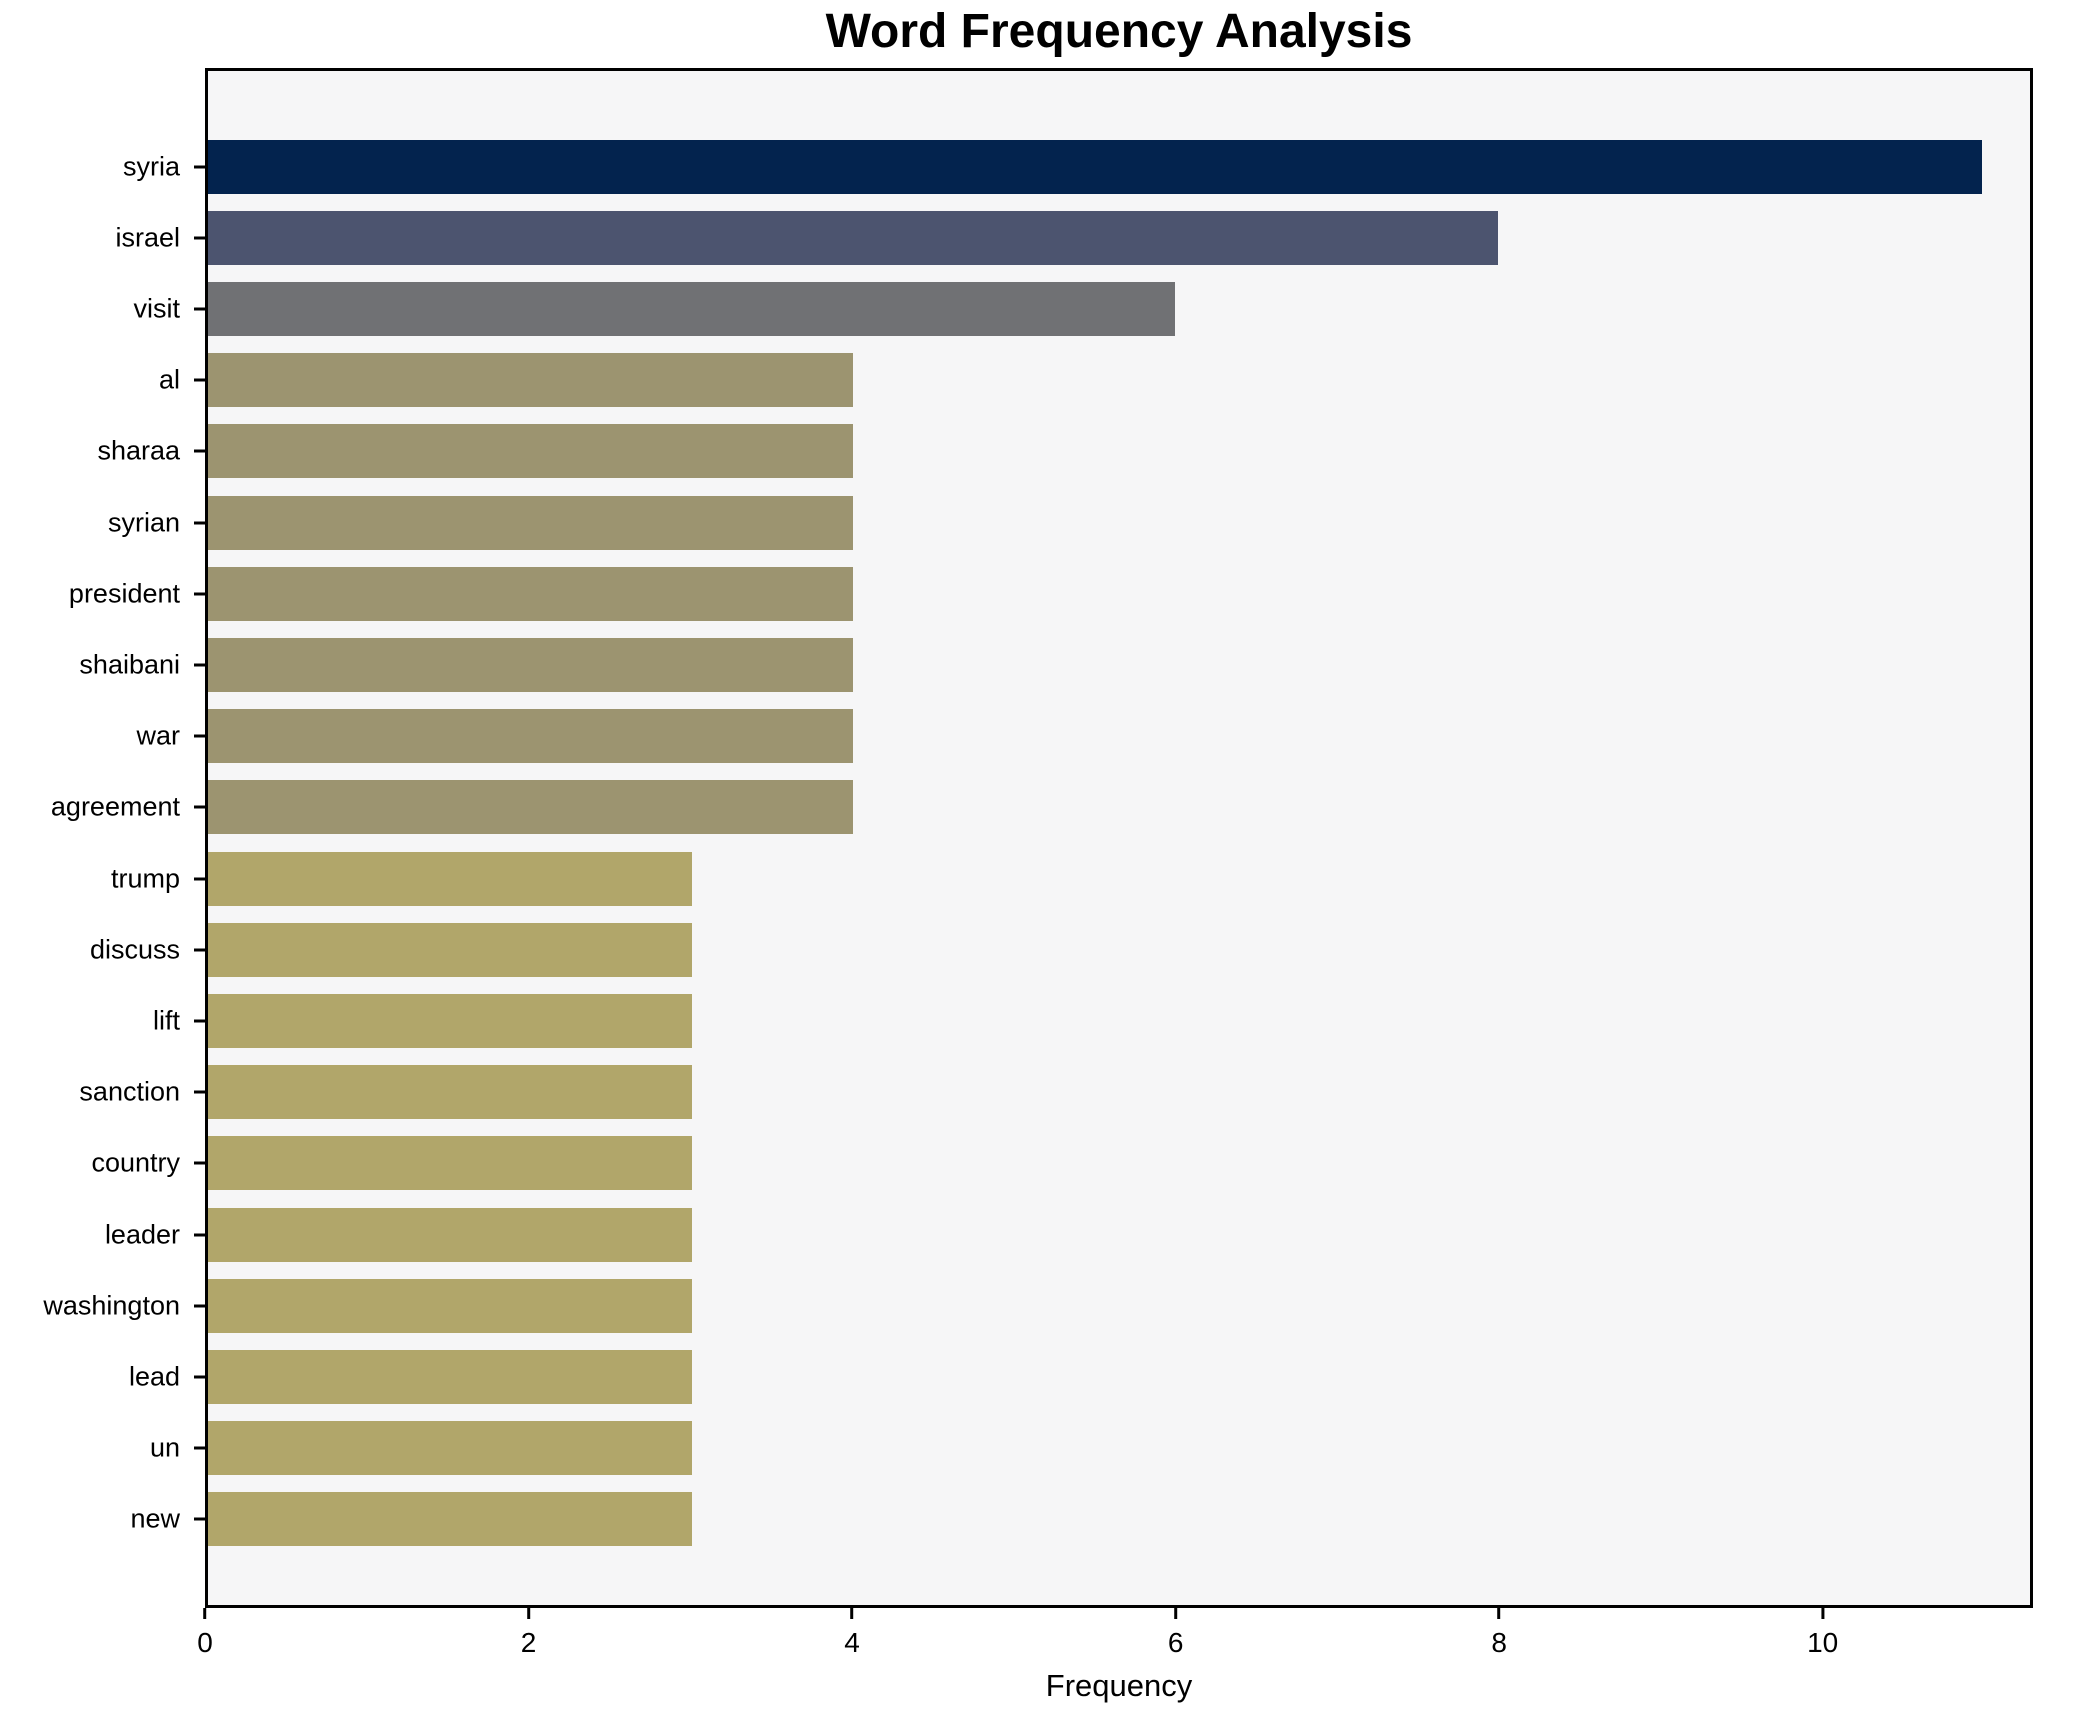 This screenshot has width=2088, height=1722. Describe the element at coordinates (1040, 807) in the screenshot. I see `bar-row: agreement` at that location.